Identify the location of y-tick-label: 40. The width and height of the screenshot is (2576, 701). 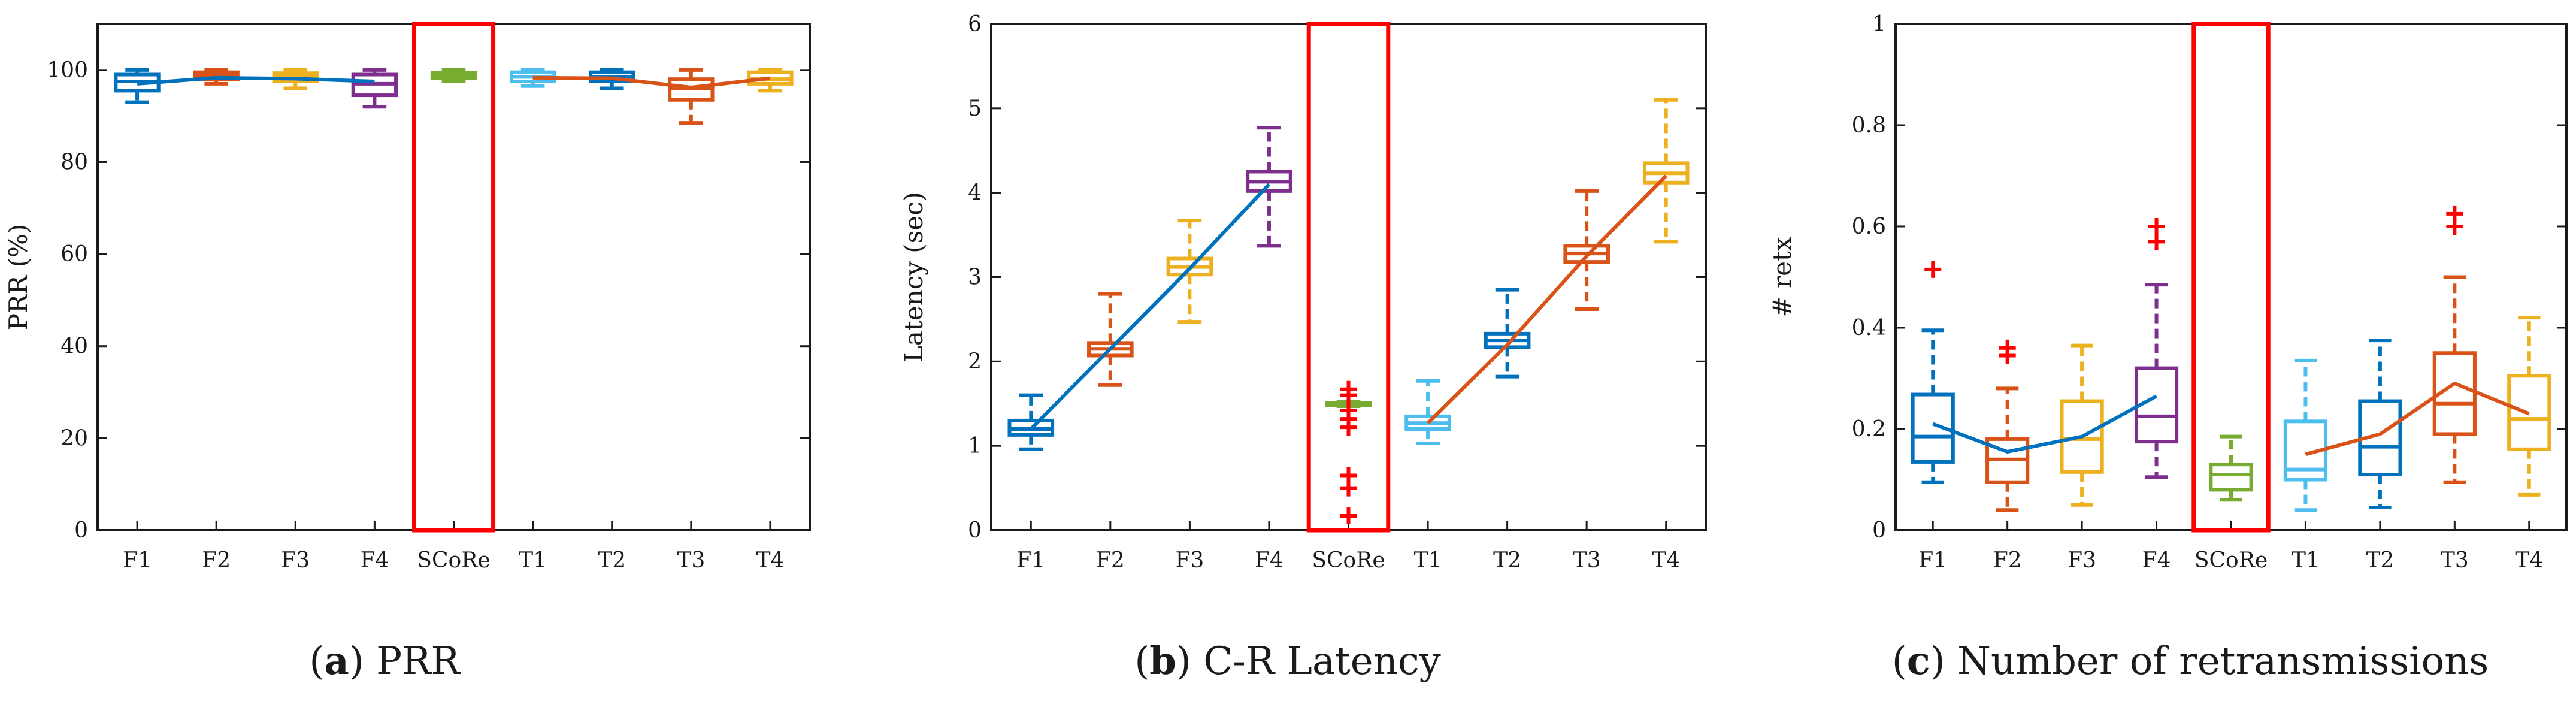
(74, 346).